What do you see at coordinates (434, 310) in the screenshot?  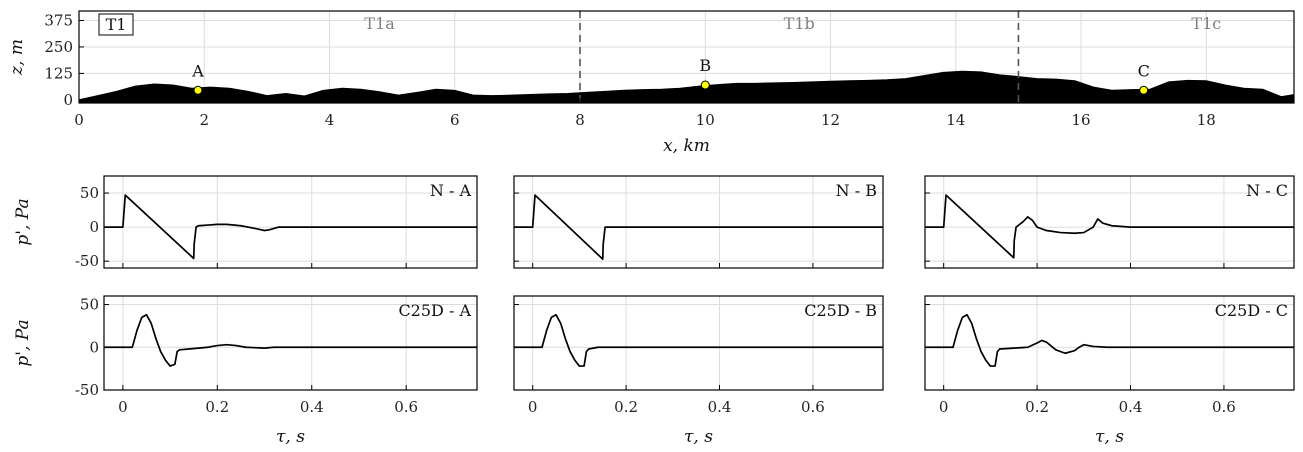 I see `panel-label: C25D - A` at bounding box center [434, 310].